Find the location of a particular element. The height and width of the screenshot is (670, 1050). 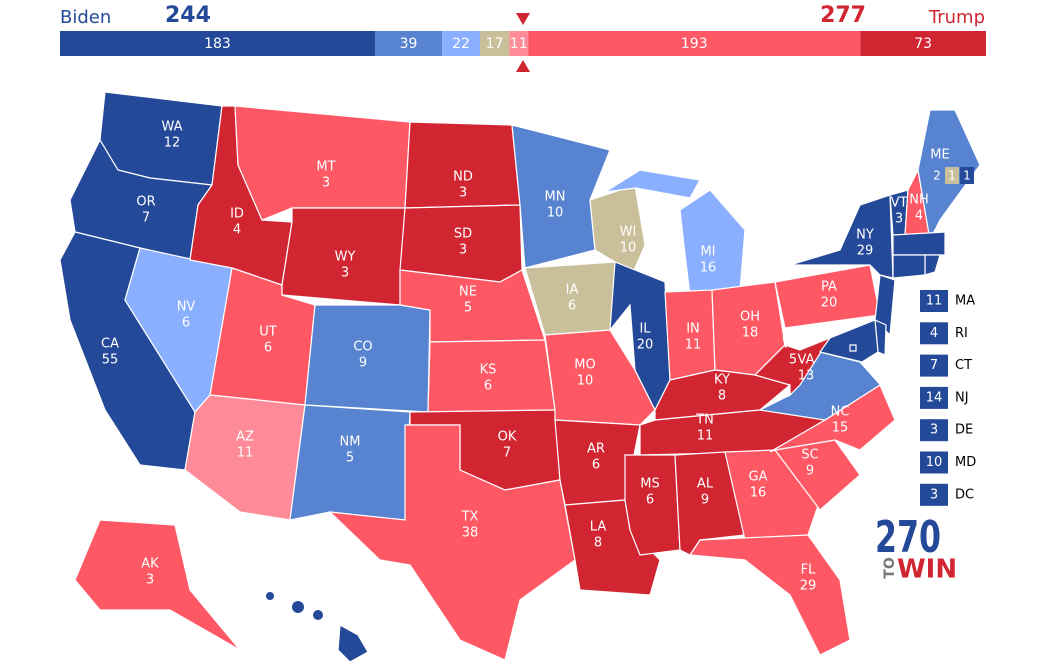

state-name: OH is located at coordinates (750, 317).